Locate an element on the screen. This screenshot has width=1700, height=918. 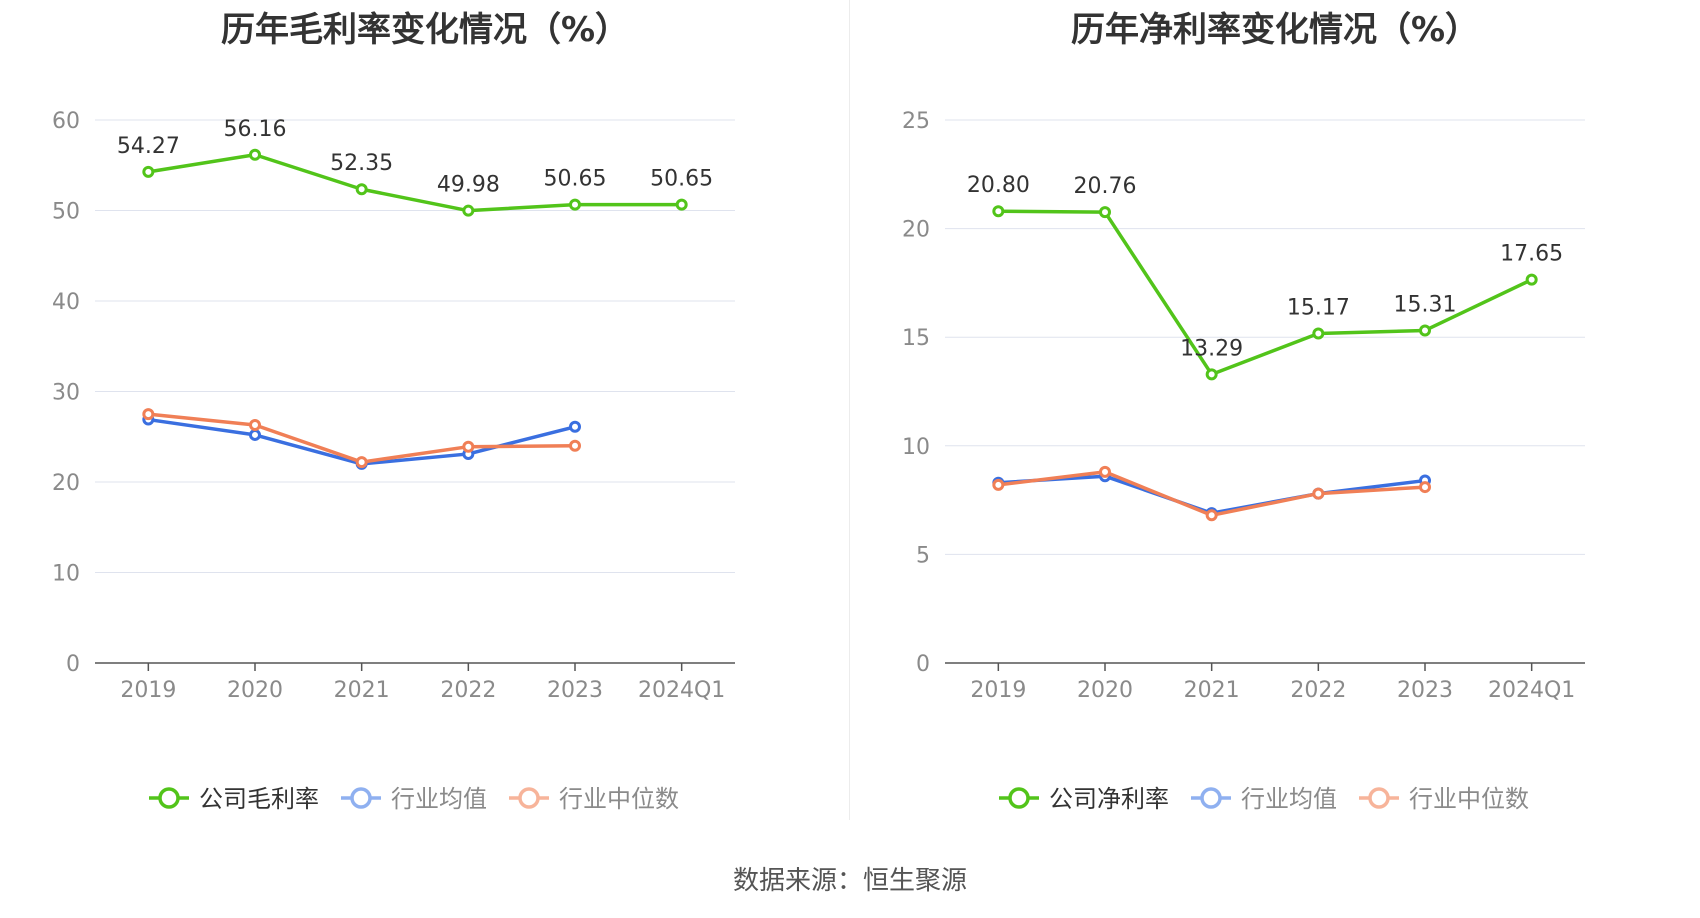
y-tick-label: 50 is located at coordinates (66, 212).